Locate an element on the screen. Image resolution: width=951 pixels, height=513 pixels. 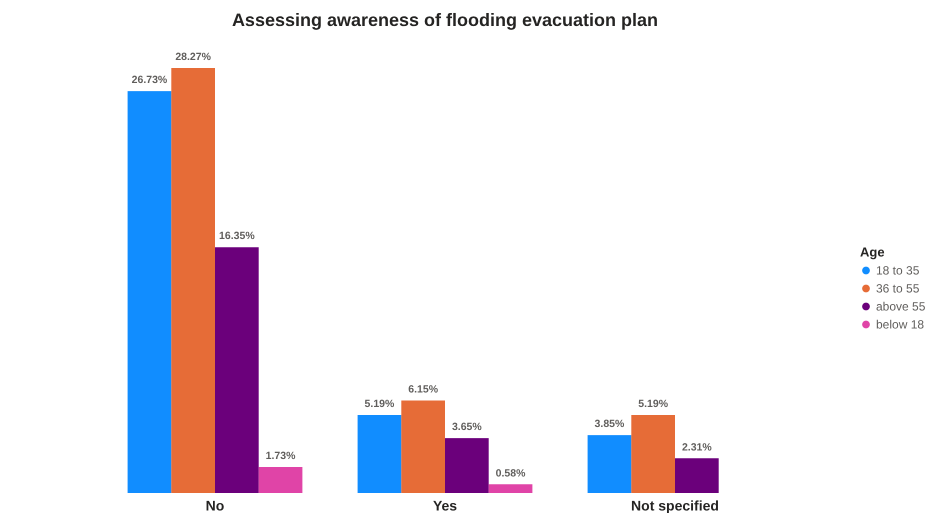
x-tick-label: Yes is located at coordinates (445, 505).